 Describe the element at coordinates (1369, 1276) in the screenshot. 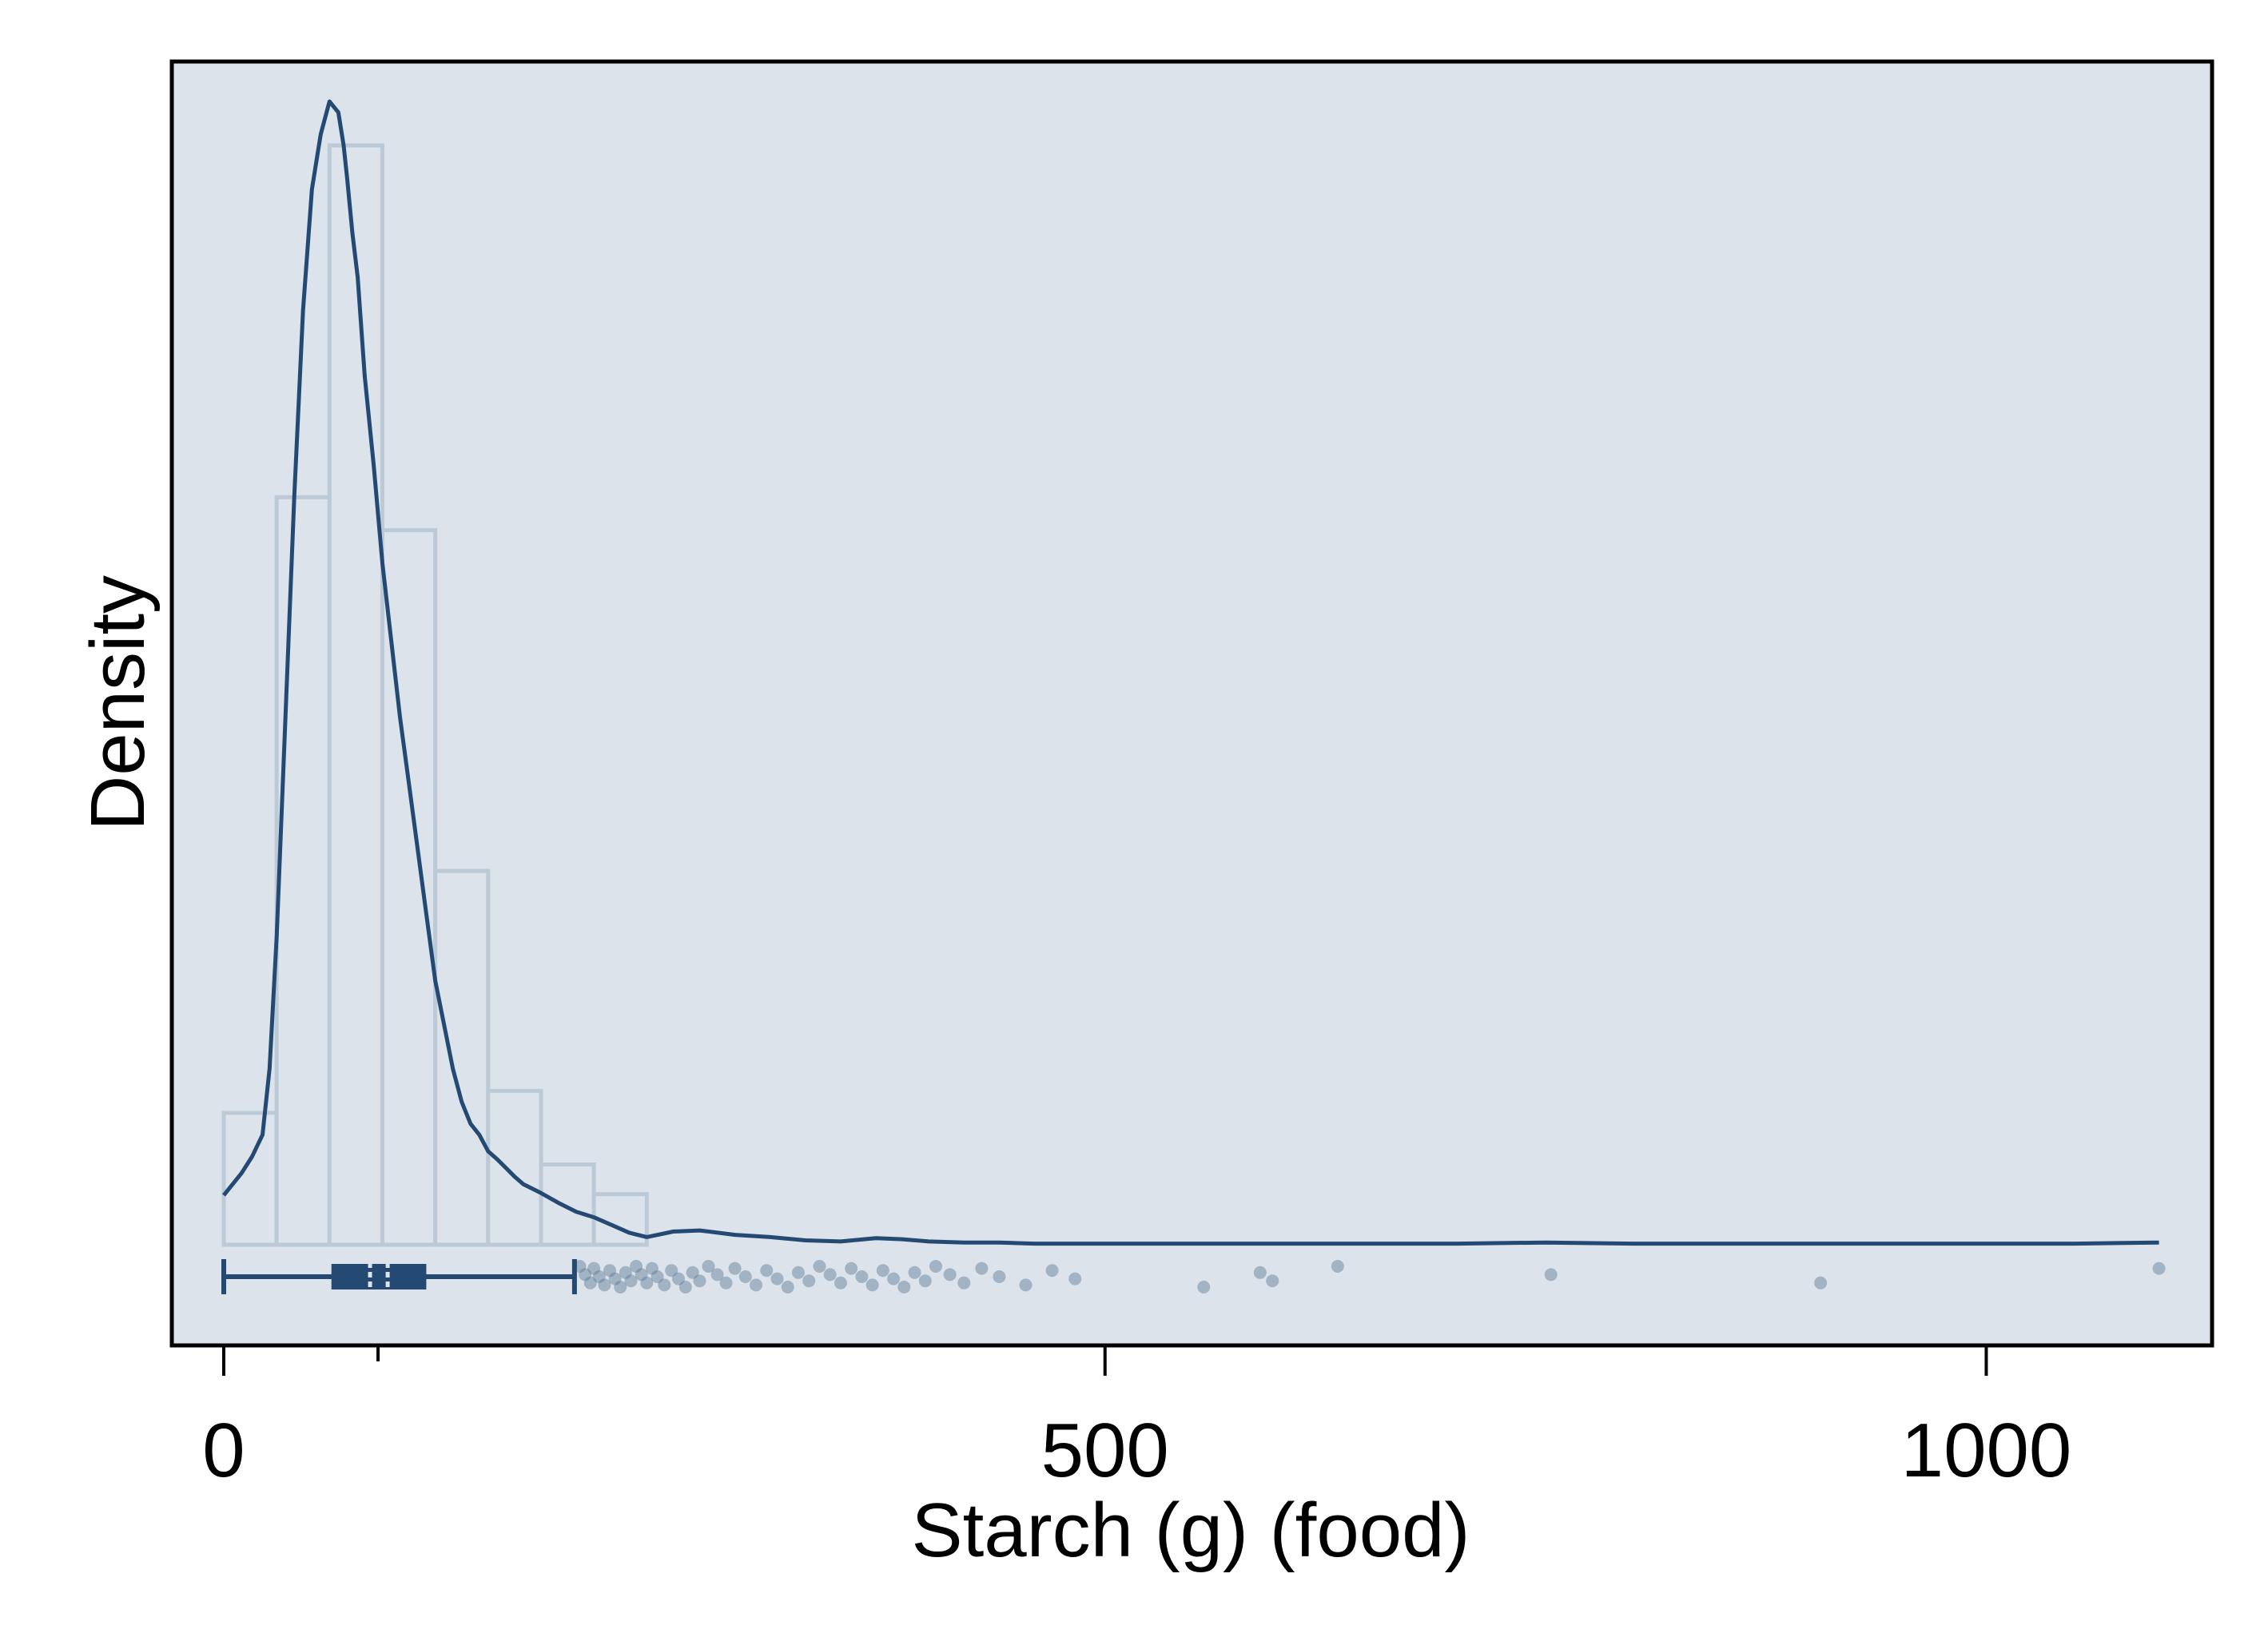

I see `outlier-points` at that location.